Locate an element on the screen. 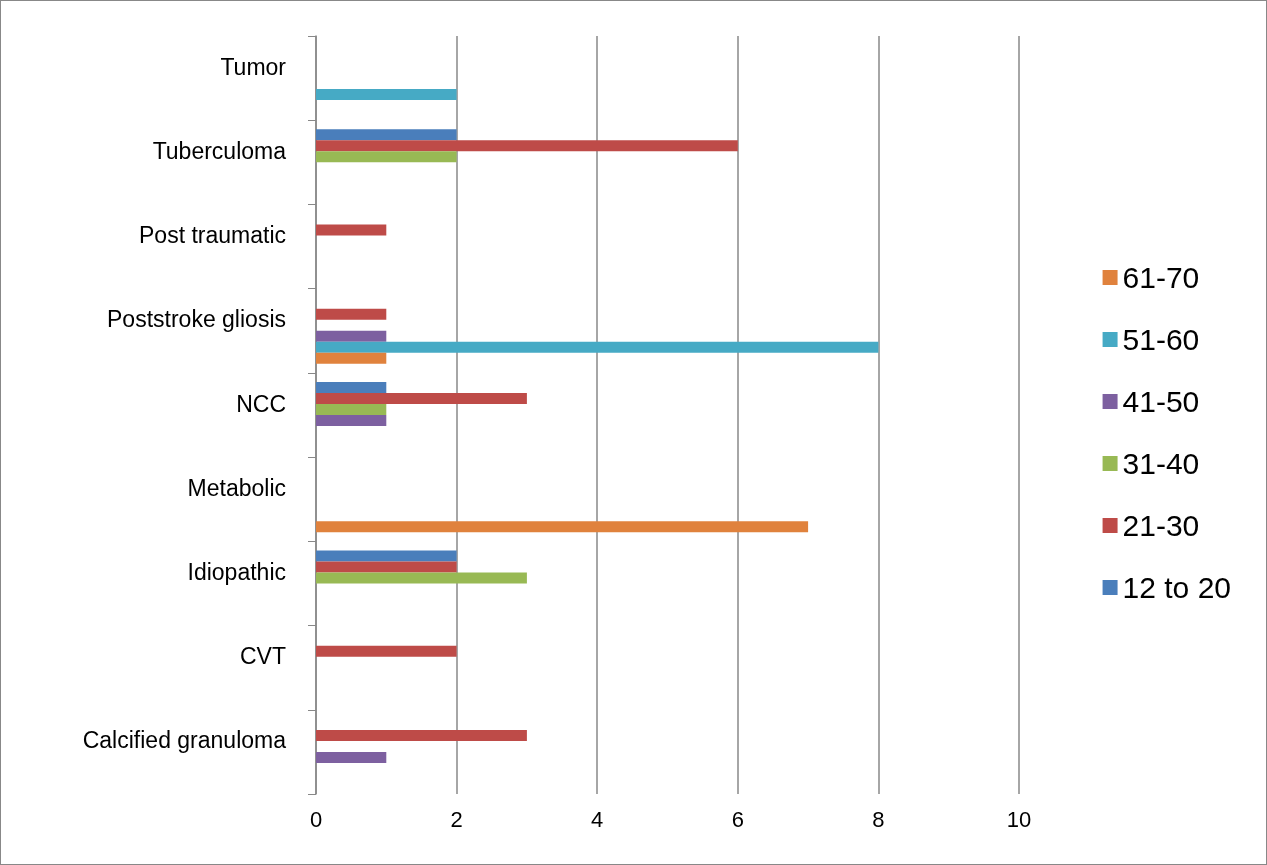 This screenshot has height=865, width=1267. y-tick-label: Poststroke gliosis is located at coordinates (196, 319).